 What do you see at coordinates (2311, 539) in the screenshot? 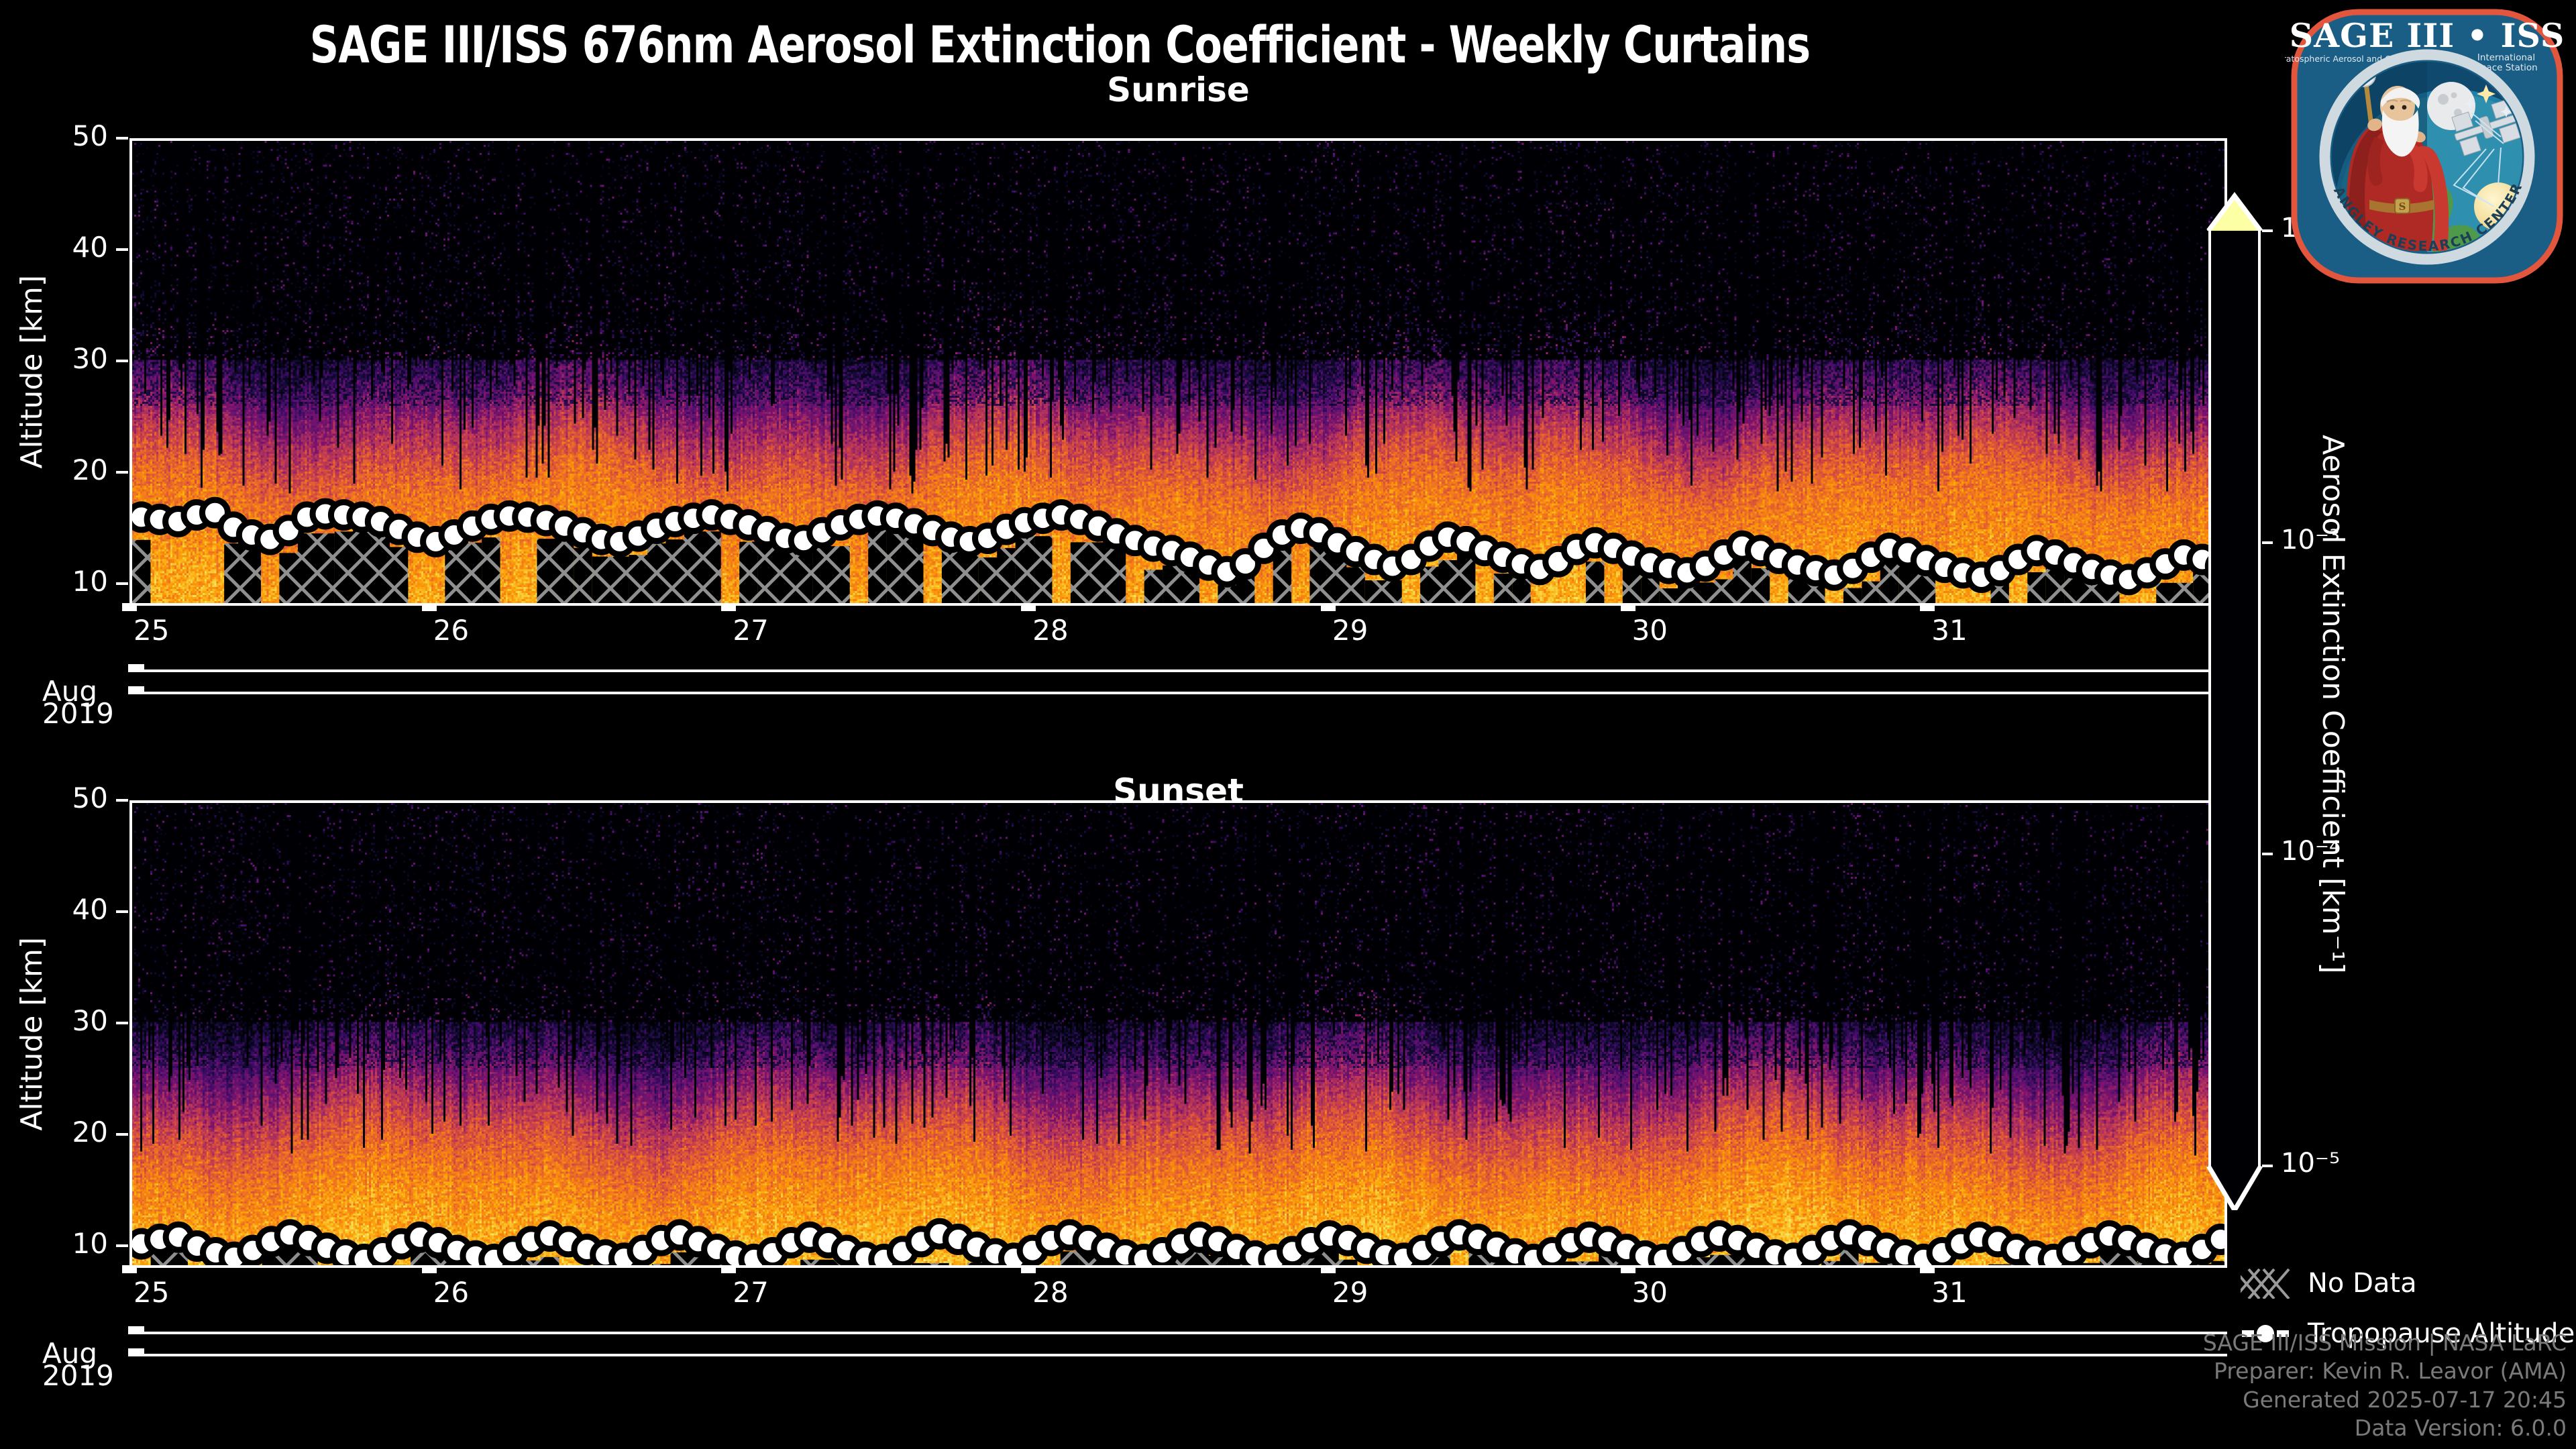
I see `colorbar-tick-label: 10⁻³` at bounding box center [2311, 539].